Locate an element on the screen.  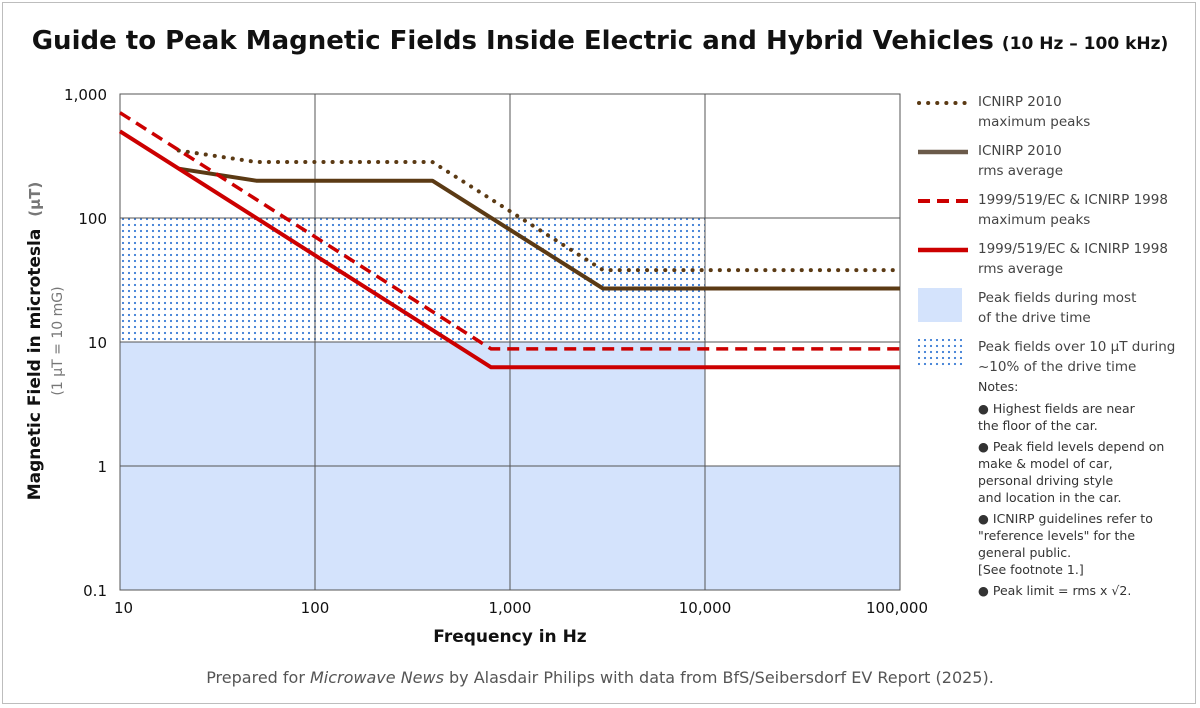
legend-item-icnirp2010-rms: ICNIRP 2010 rms average is located at coordinates (1051, 164).